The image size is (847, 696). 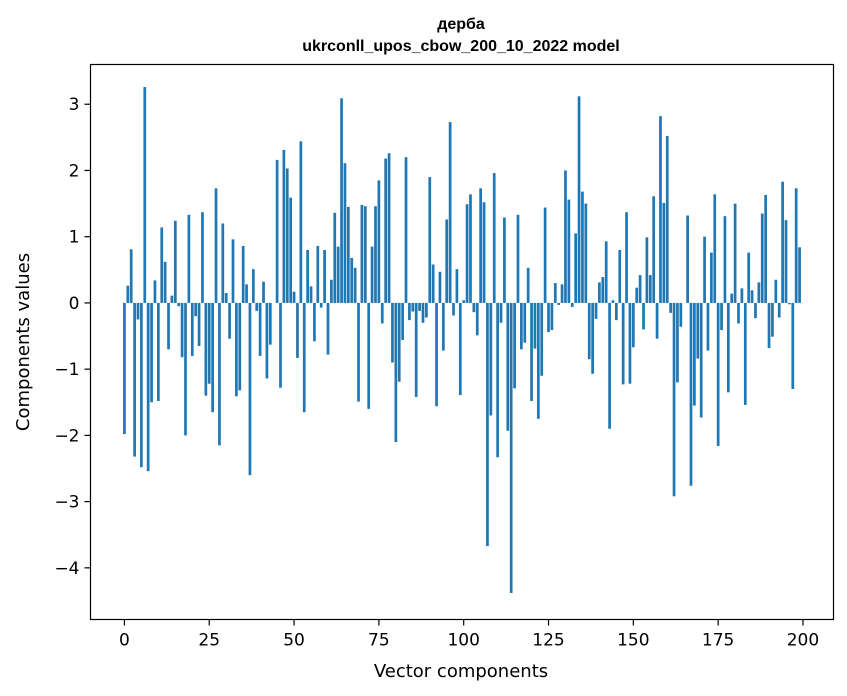 What do you see at coordinates (548, 641) in the screenshot?
I see `x-tick-label: 125` at bounding box center [548, 641].